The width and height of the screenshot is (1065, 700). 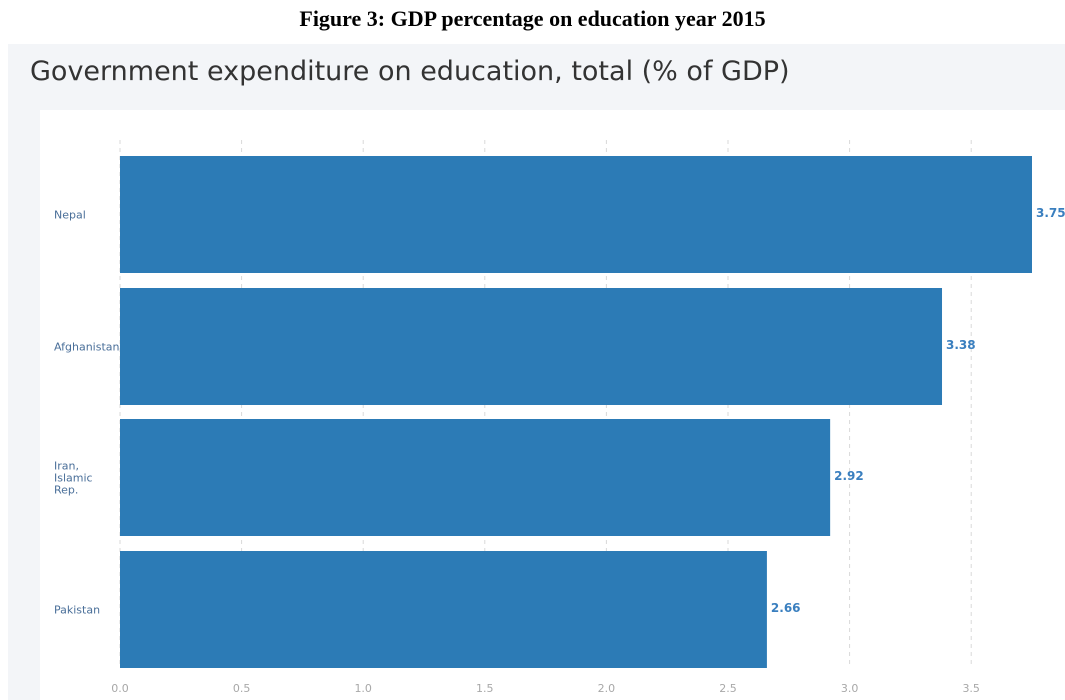 I want to click on data-label: 3.38, so click(x=961, y=345).